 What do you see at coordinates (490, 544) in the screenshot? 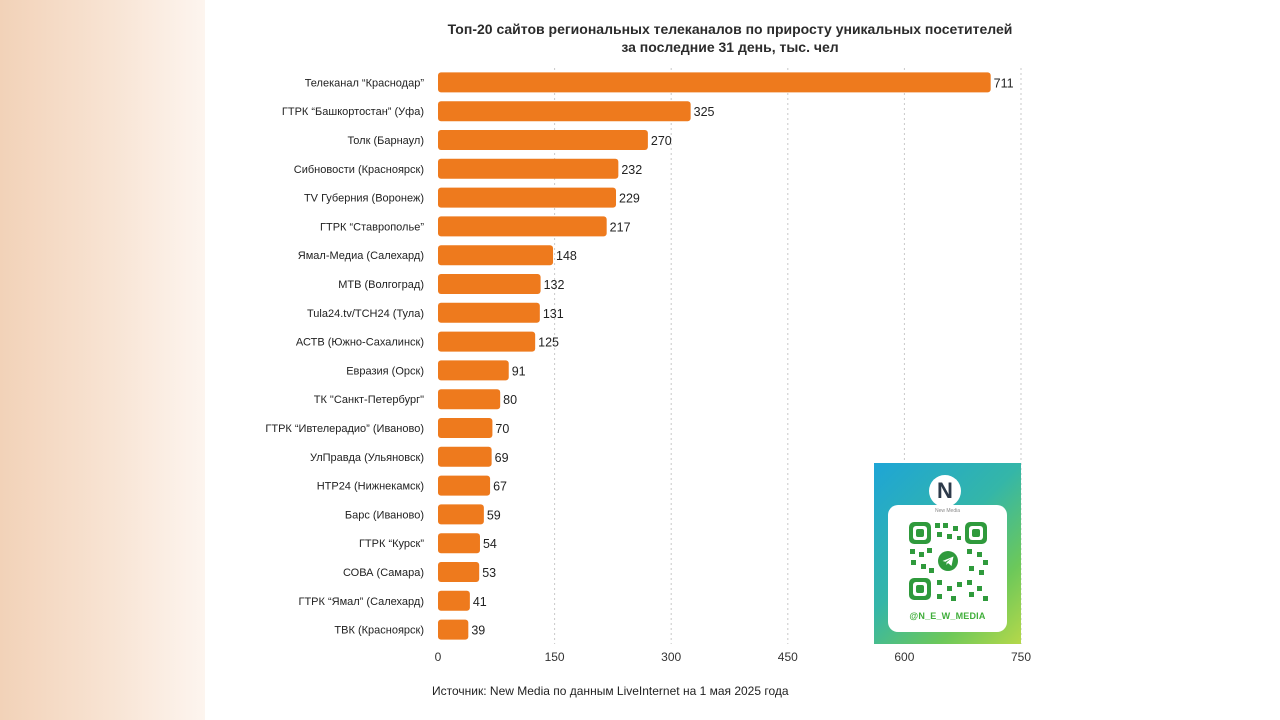
I see `value-label: 54` at bounding box center [490, 544].